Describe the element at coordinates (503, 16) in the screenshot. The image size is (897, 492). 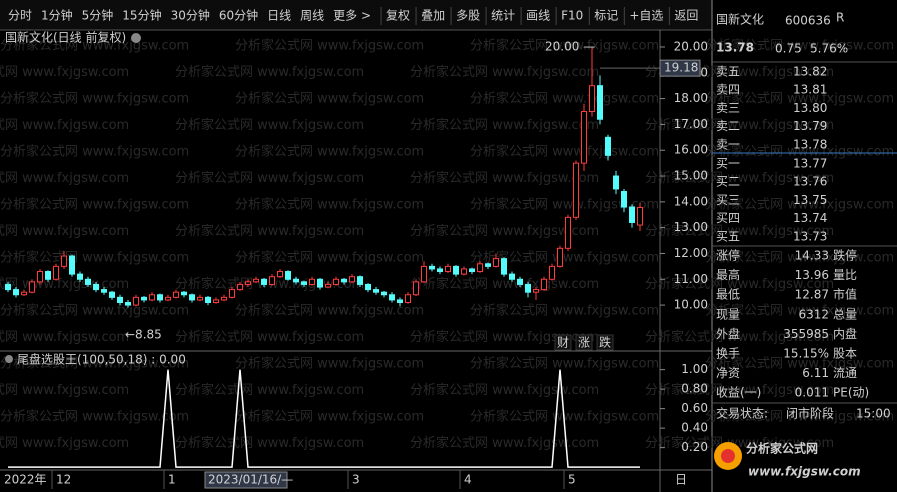
I see `tool-button: 统计` at that location.